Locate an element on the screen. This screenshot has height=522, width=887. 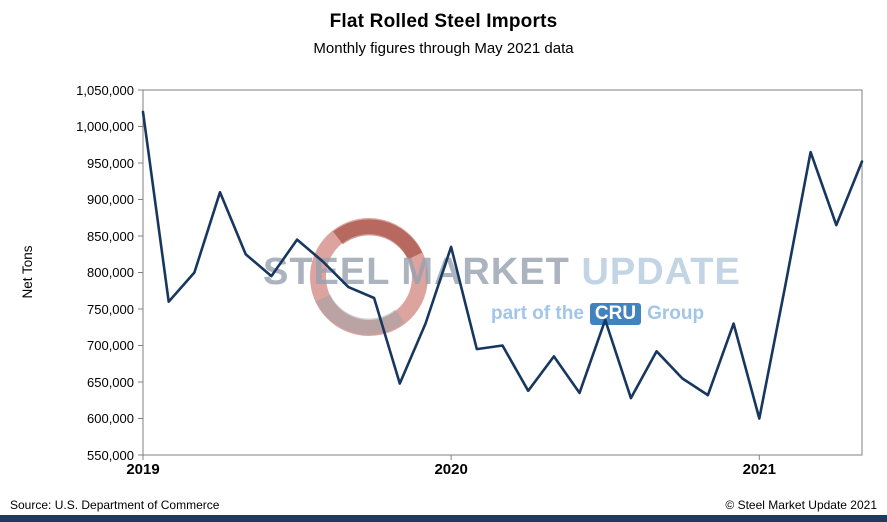
watermark-brand-primary: STEEL MARKET is located at coordinates (416, 272).